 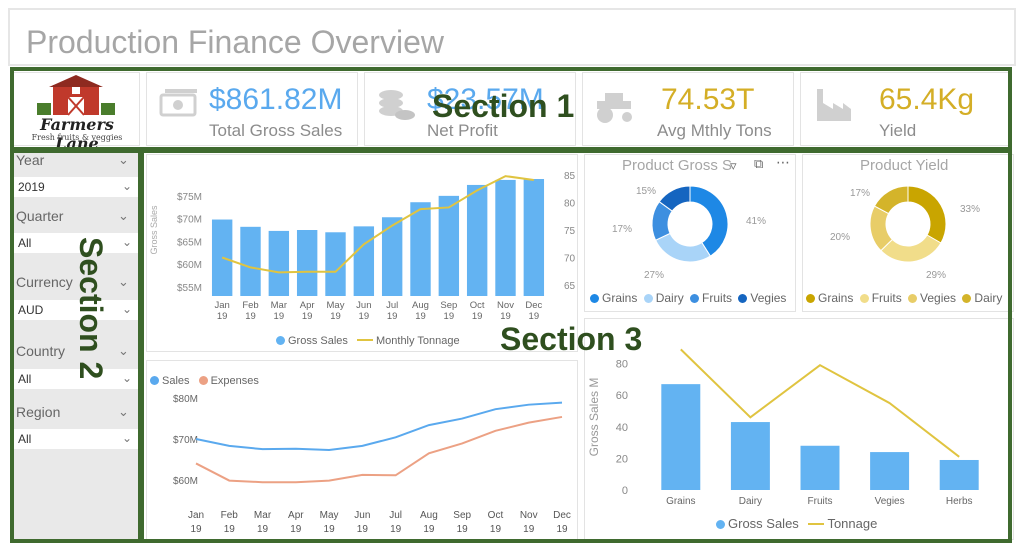 I want to click on y-tick-label: $65M, so click(x=189, y=242).